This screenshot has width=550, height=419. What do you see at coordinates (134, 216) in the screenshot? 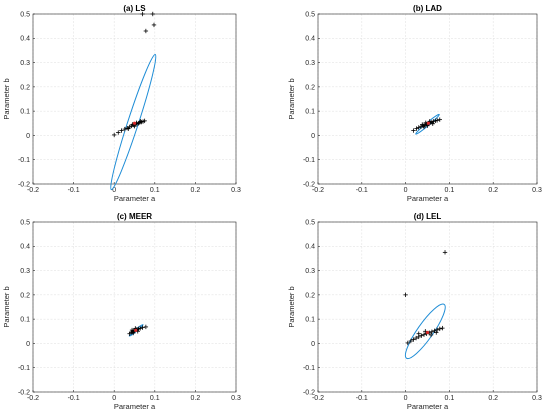
I see `panel-title: (c) MEER` at bounding box center [134, 216].